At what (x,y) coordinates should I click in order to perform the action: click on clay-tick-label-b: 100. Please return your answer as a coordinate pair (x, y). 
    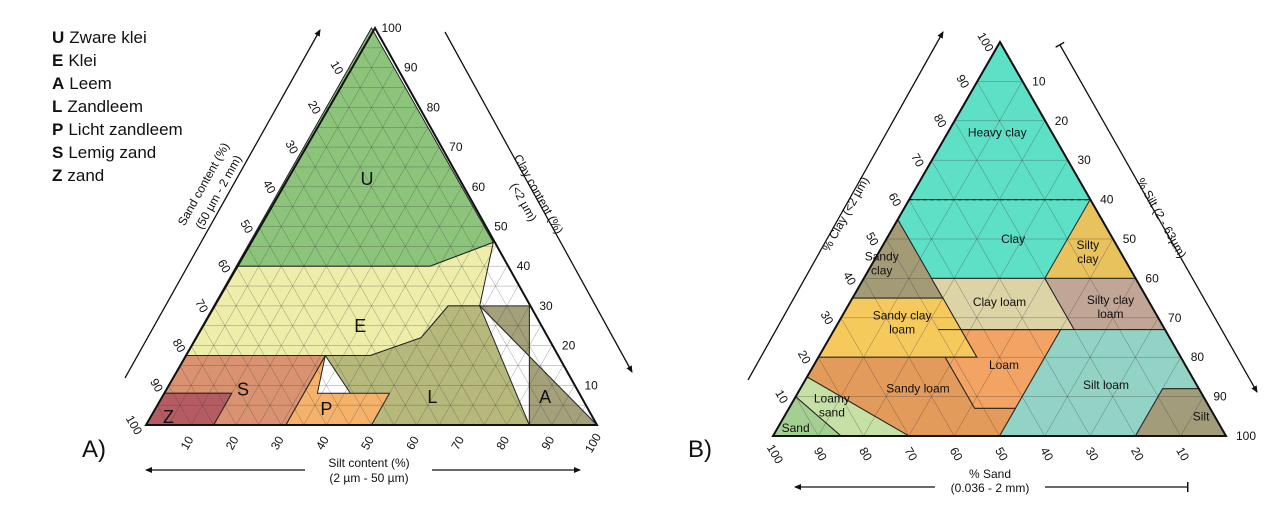
    Looking at the image, I should click on (985, 42).